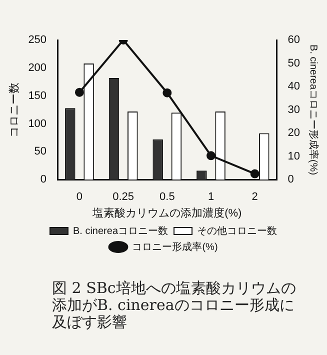 This screenshot has width=327, height=355. Describe the element at coordinates (255, 197) in the screenshot. I see `x-tick-label: 2` at that location.